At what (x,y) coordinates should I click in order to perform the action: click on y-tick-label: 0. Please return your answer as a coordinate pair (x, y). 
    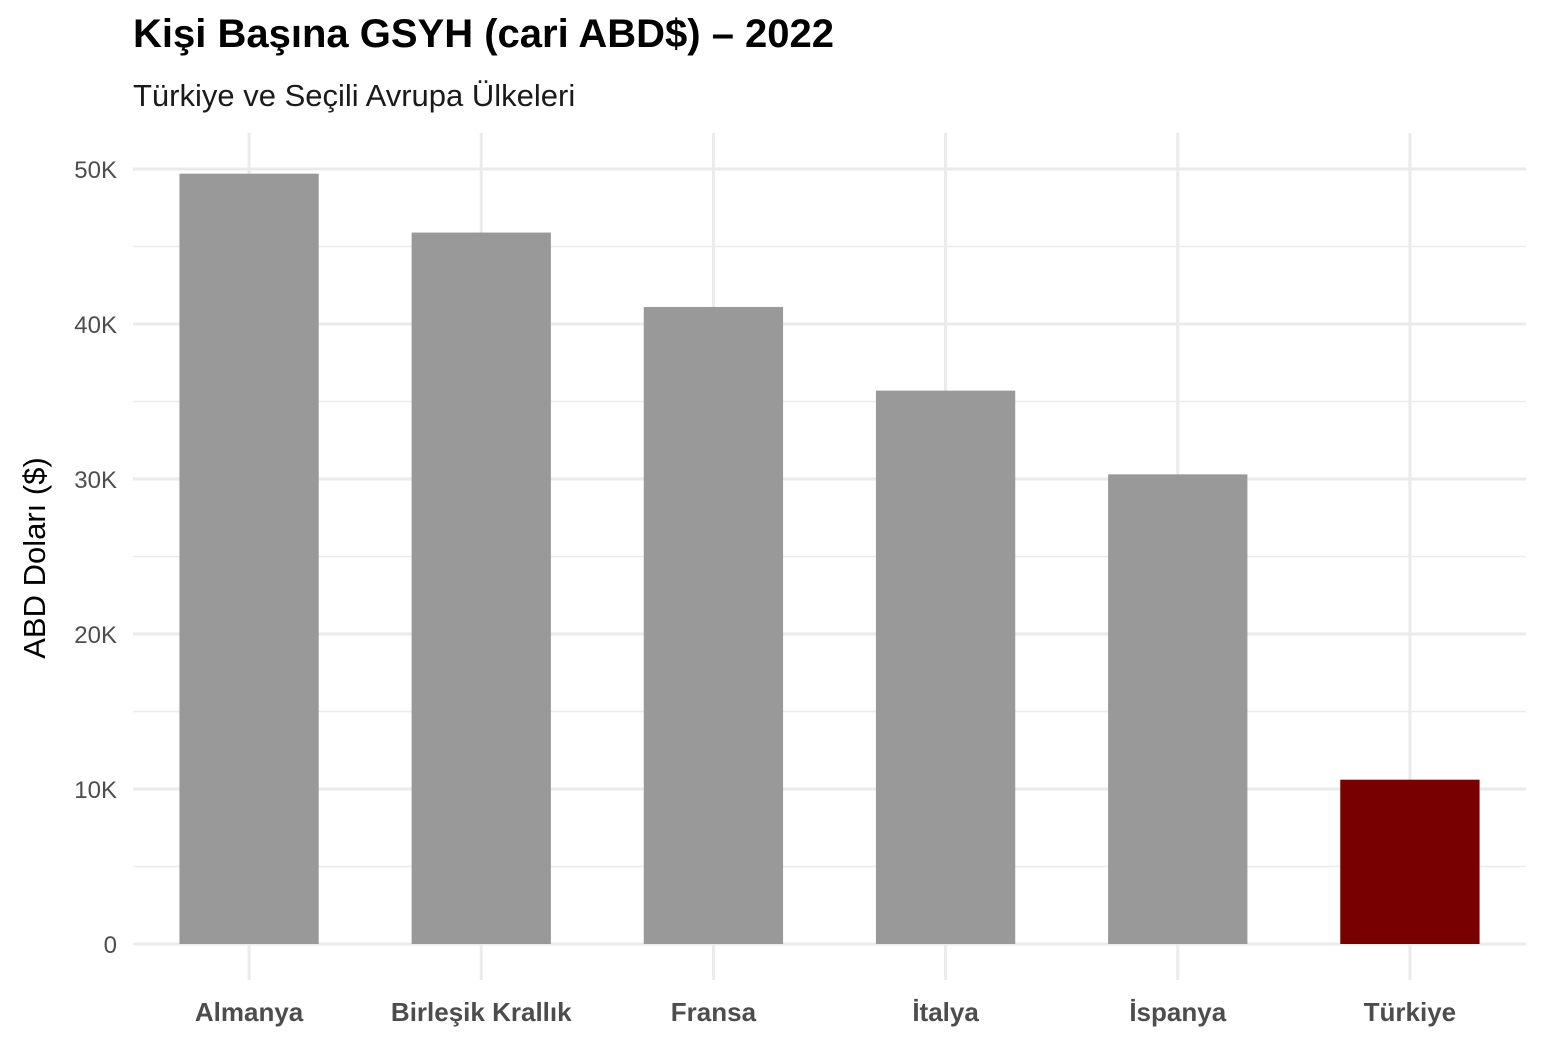
    Looking at the image, I should click on (110, 945).